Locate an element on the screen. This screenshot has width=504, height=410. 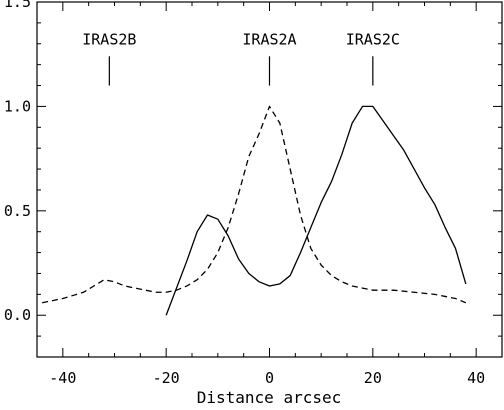
y-tick-label: 1.0 is located at coordinates (17, 106).